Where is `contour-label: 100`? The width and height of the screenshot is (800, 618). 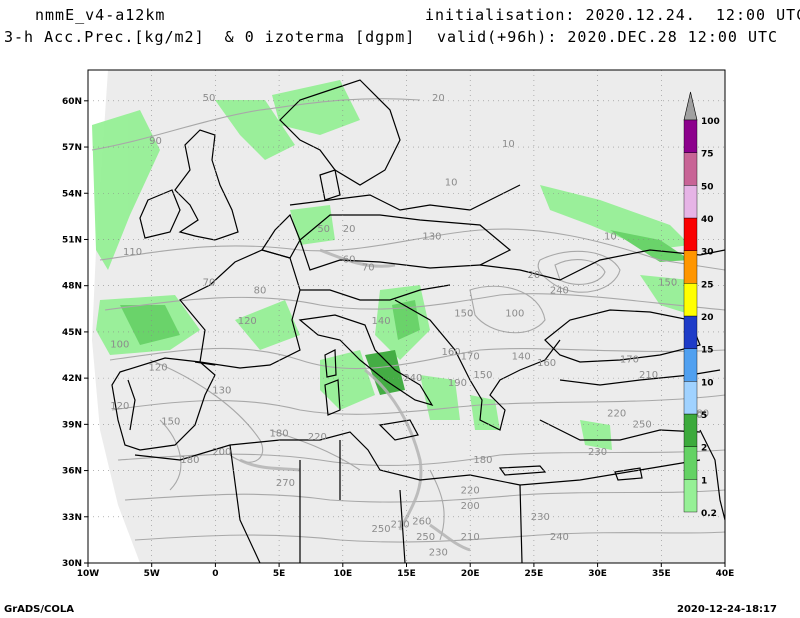 contour-label: 100 is located at coordinates (119, 344).